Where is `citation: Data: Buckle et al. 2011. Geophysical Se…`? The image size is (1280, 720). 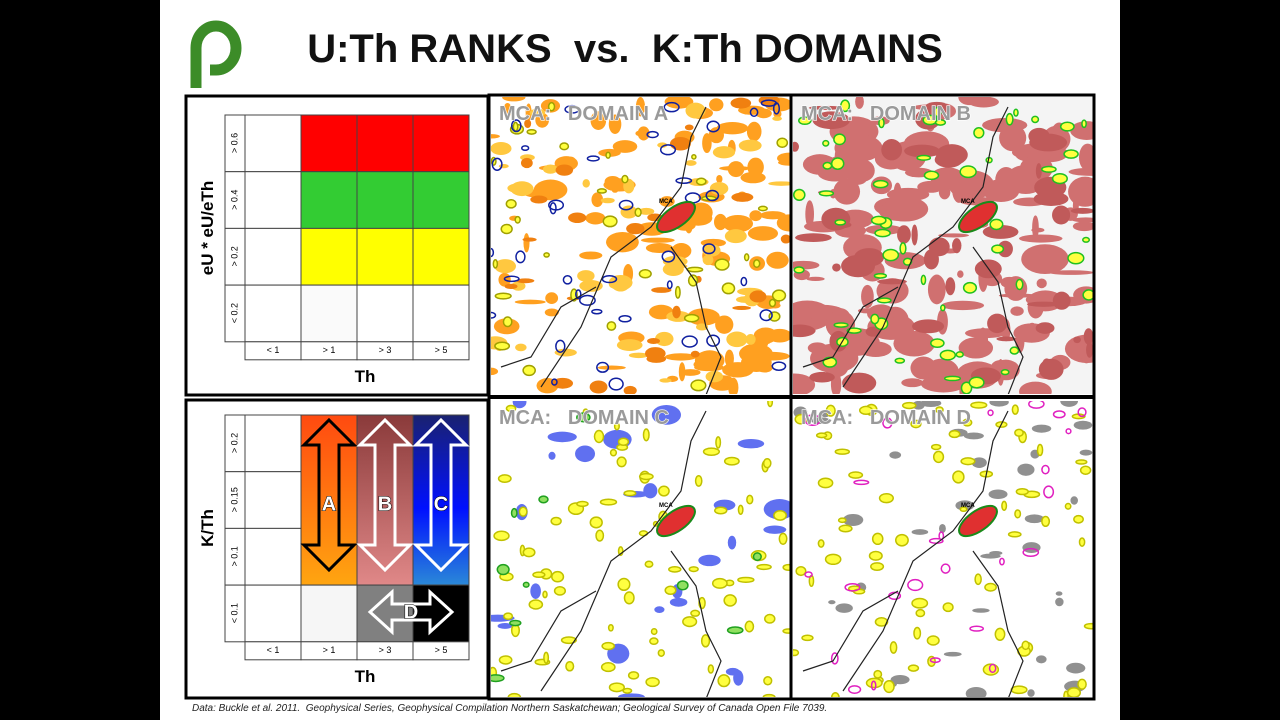 citation: Data: Buckle et al. 2011. Geophysical Se… is located at coordinates (509, 708).